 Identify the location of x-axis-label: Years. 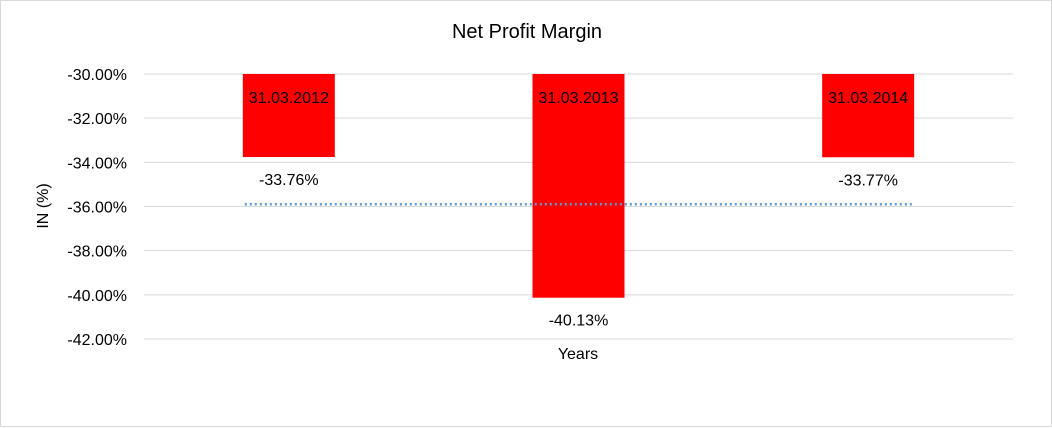
(578, 354).